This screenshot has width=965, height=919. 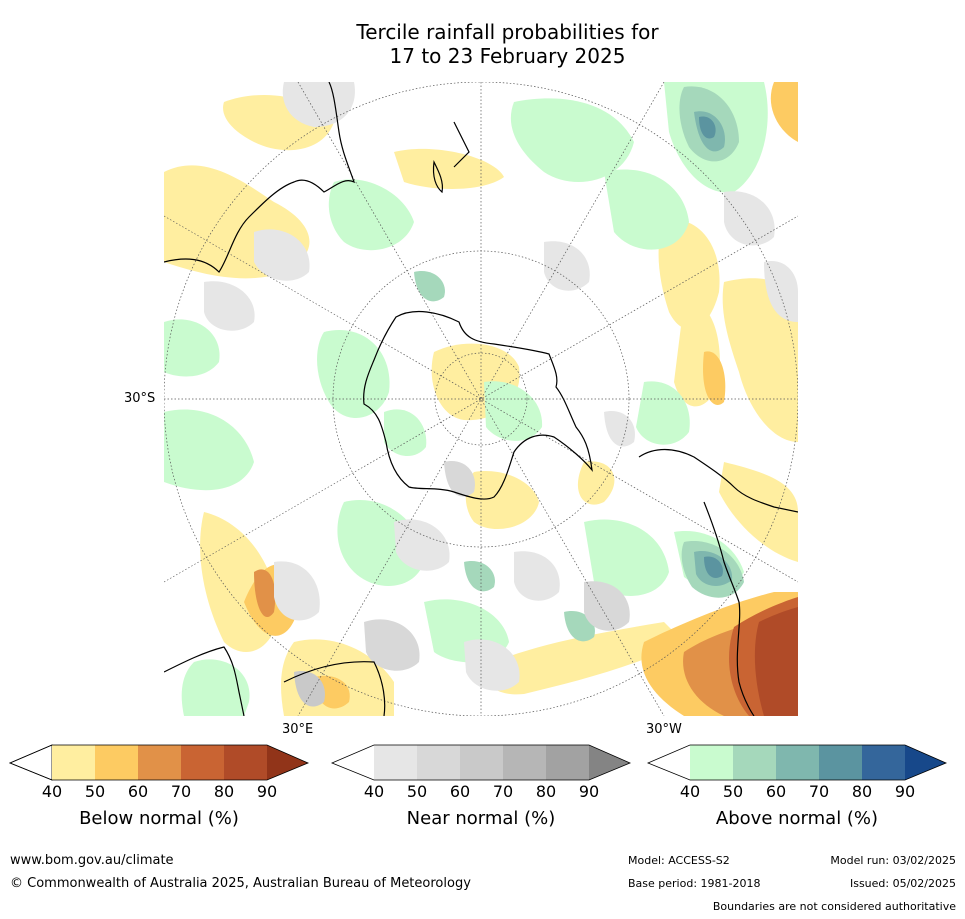 I want to click on above-tick-60: 60, so click(x=776, y=791).